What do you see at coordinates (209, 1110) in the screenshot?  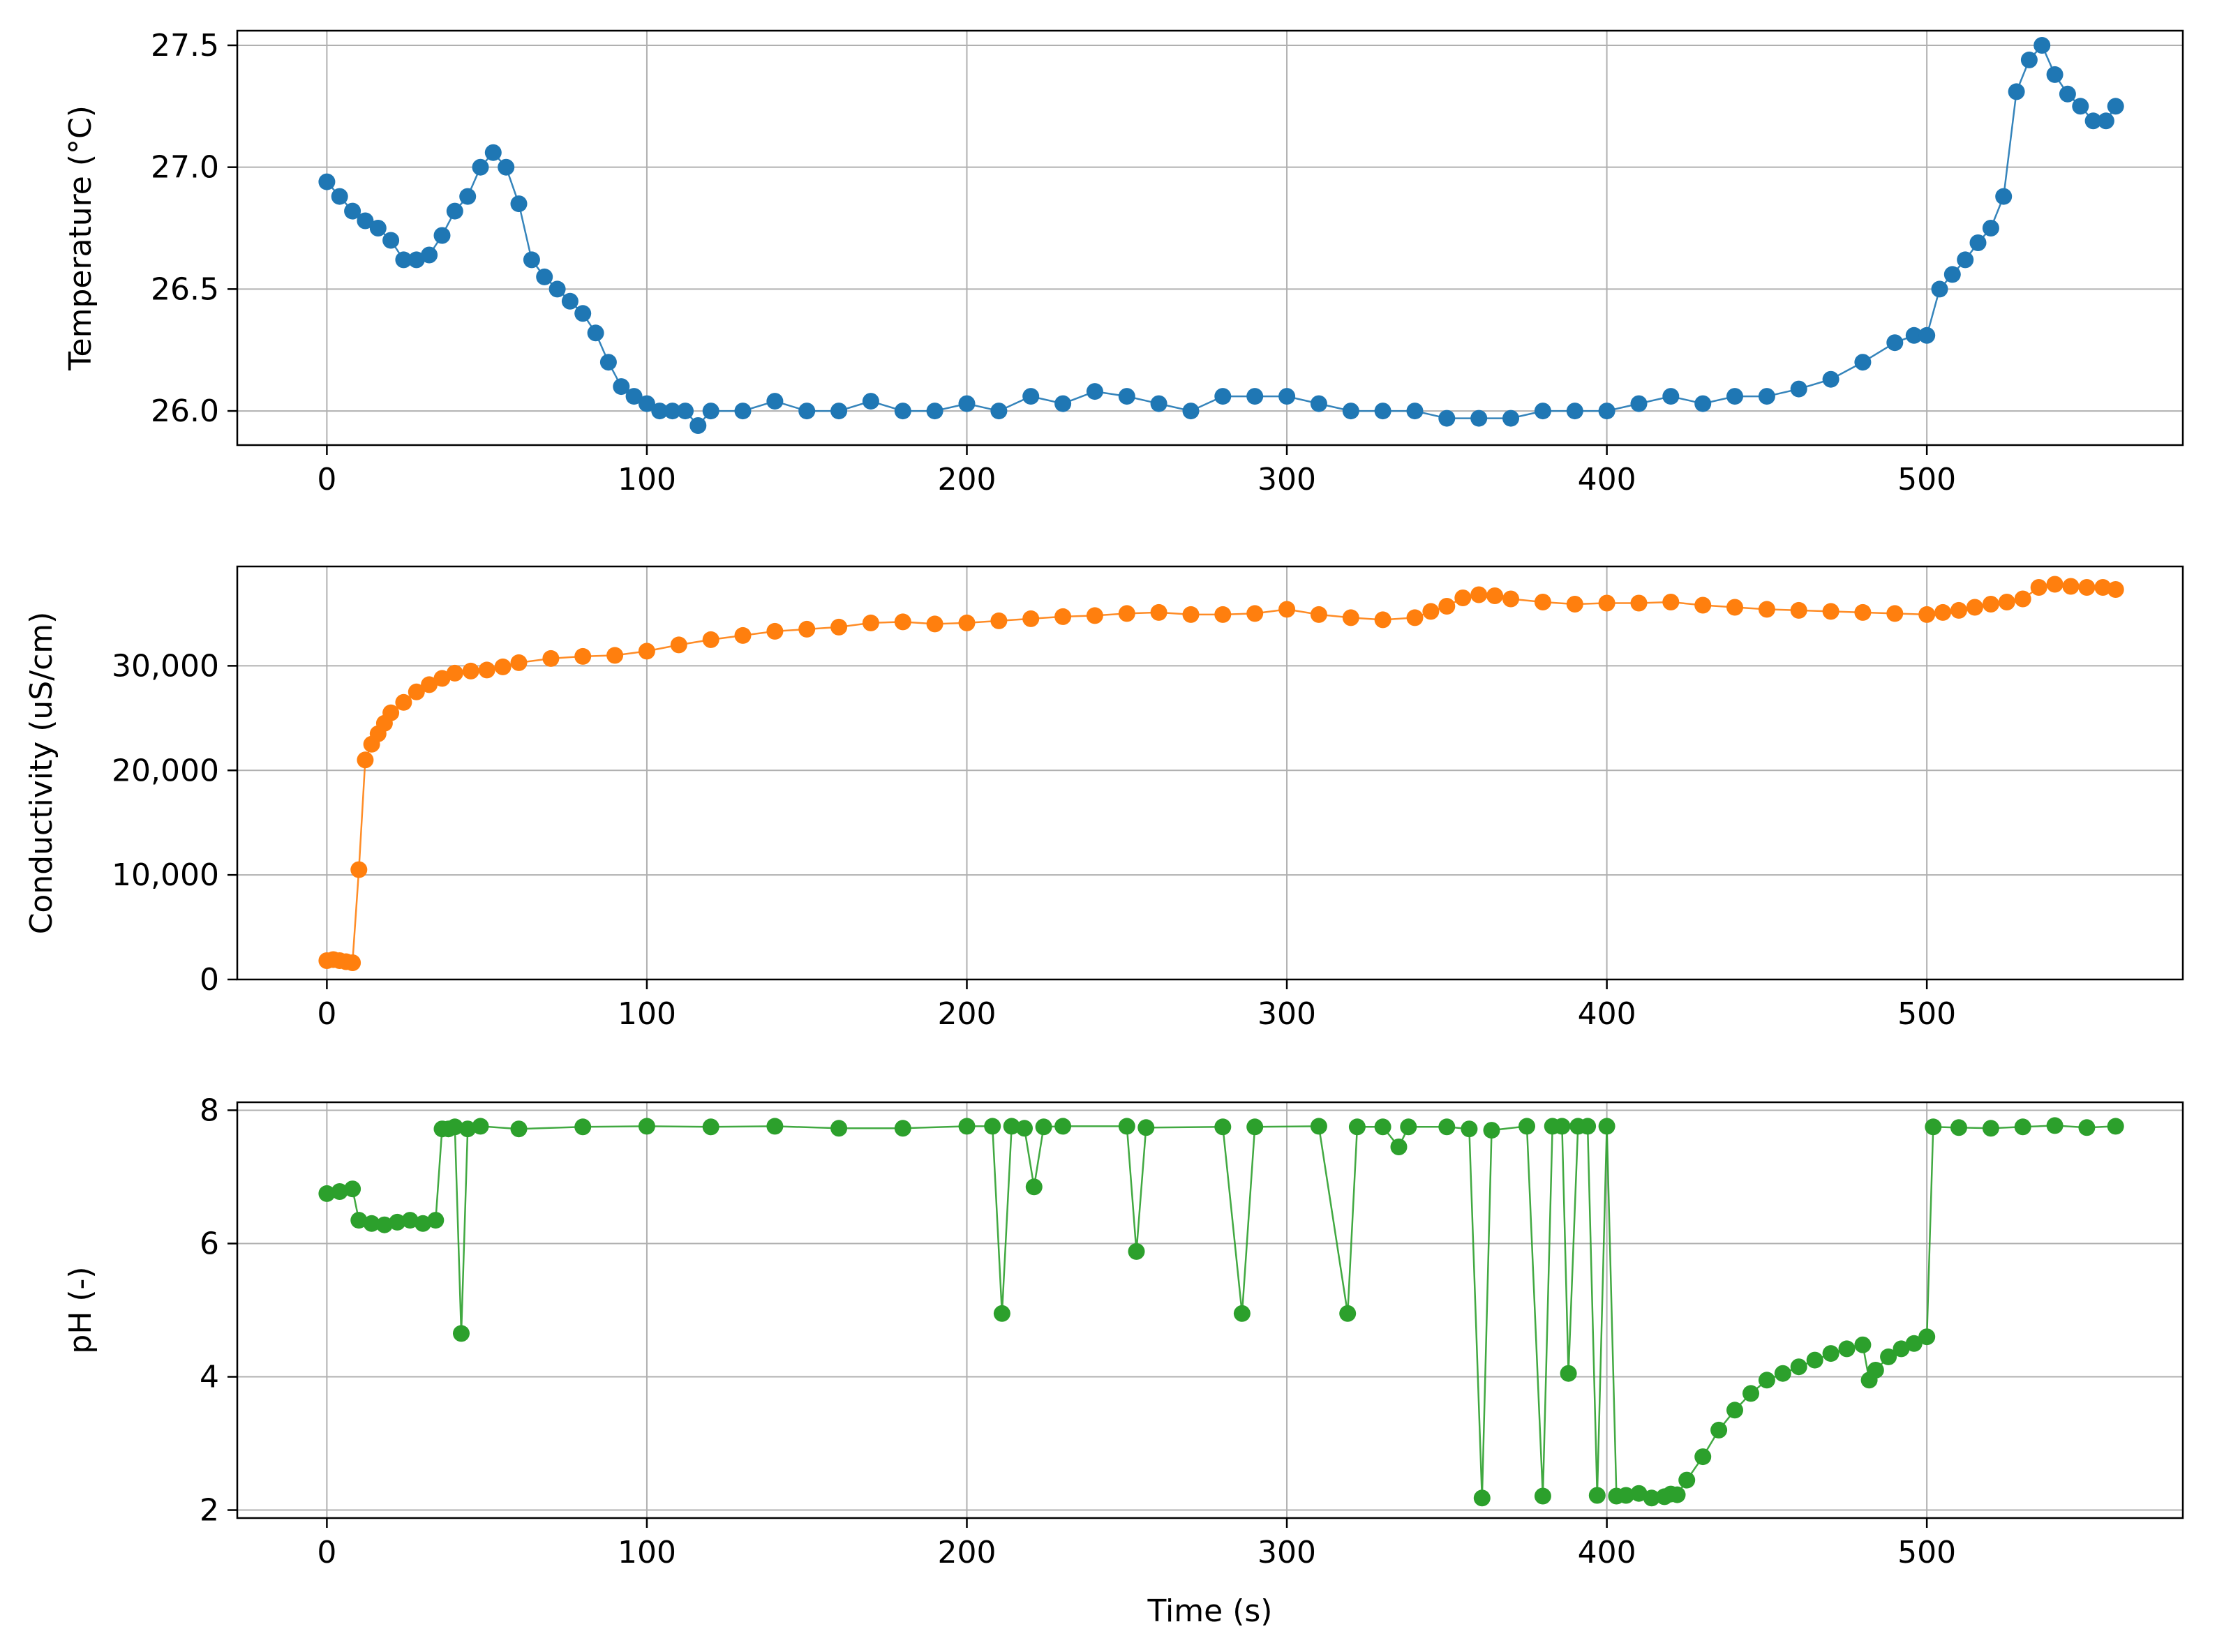 I see `ph-ytick-label: 8` at bounding box center [209, 1110].